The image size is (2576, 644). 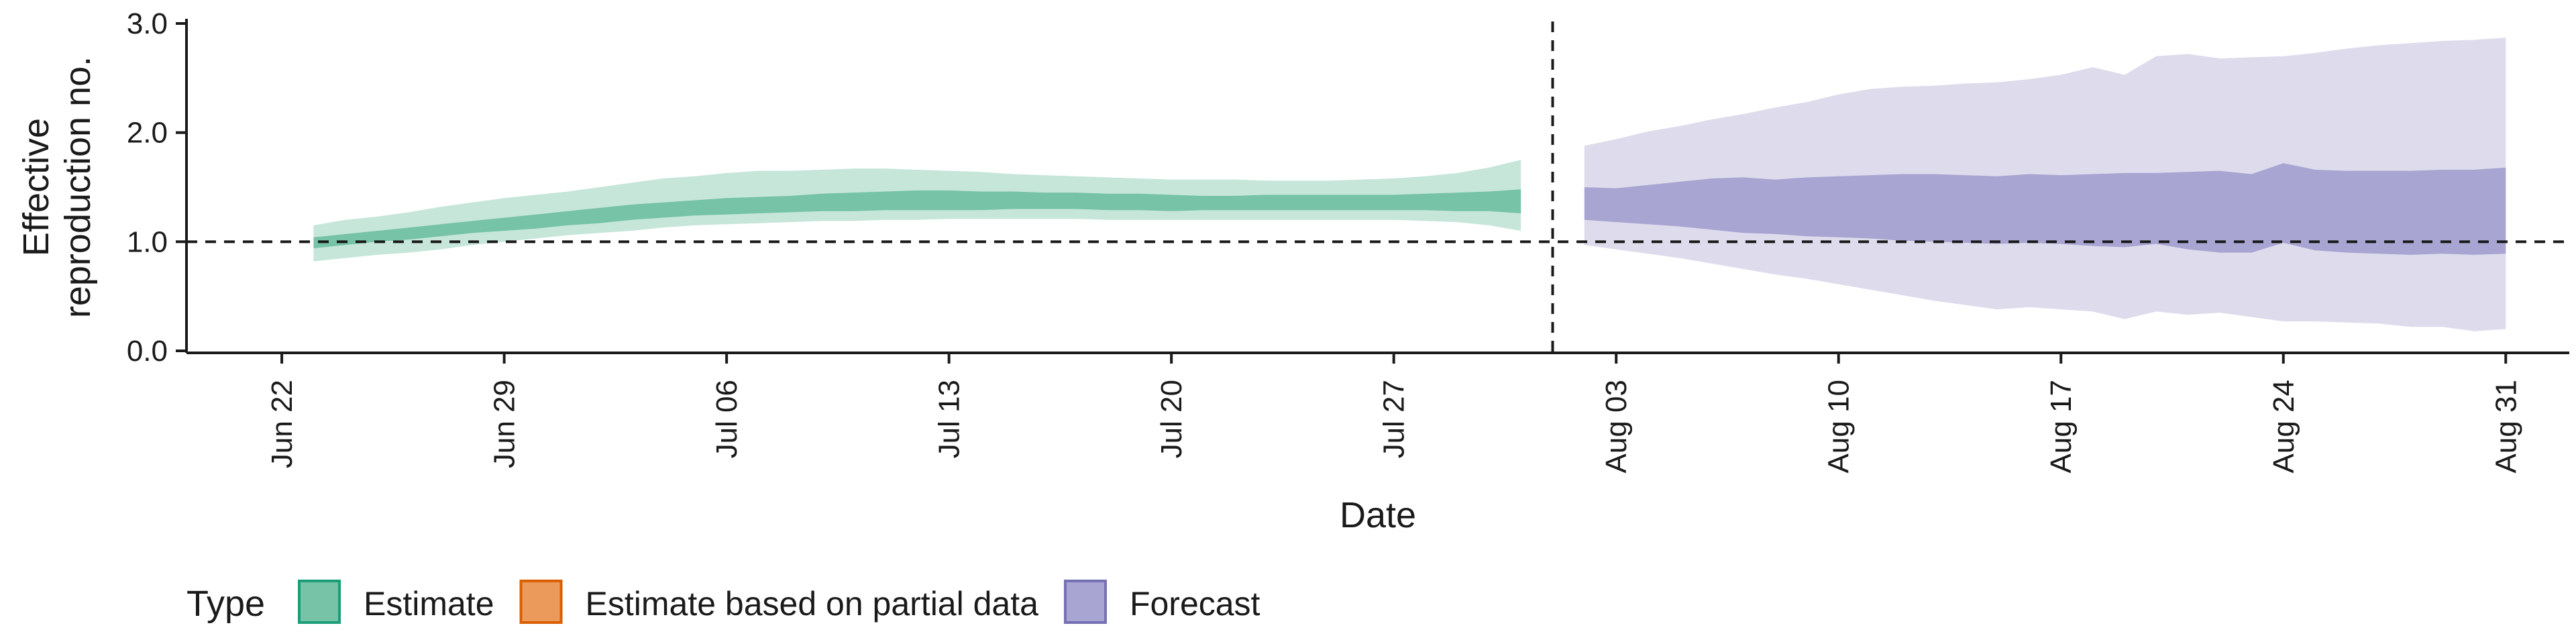 What do you see at coordinates (2505, 426) in the screenshot?
I see `x-tick-label: Aug 31` at bounding box center [2505, 426].